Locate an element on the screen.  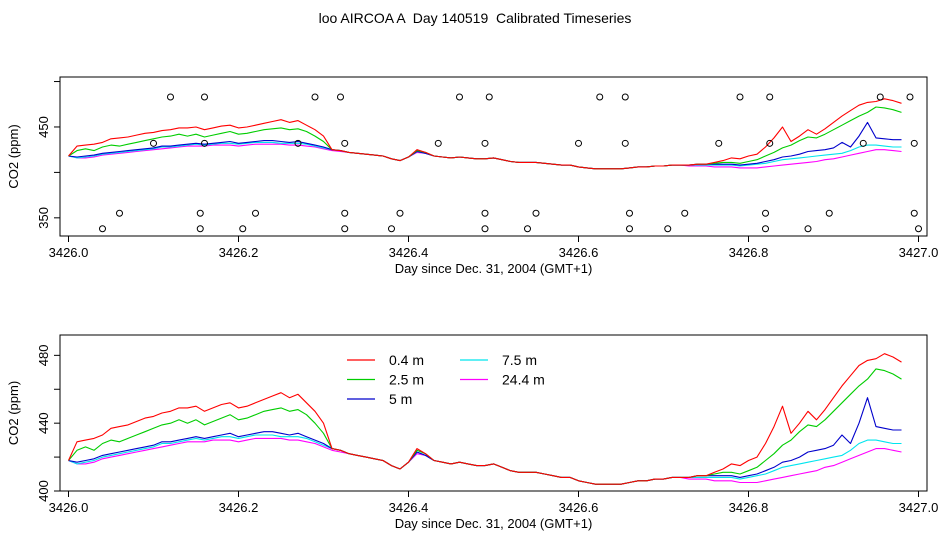
y-tick-label: 350 is located at coordinates (43, 218).